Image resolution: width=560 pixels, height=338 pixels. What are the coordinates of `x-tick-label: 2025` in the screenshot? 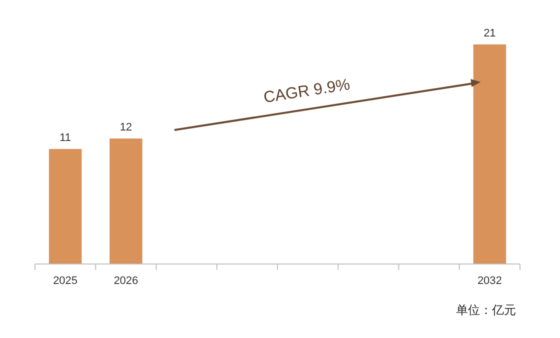 It's located at (65, 281).